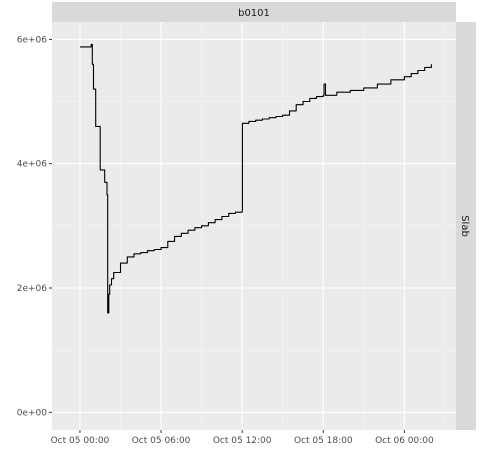 This screenshot has height=466, width=482. I want to click on facet-strip-top, so click(254, 12).